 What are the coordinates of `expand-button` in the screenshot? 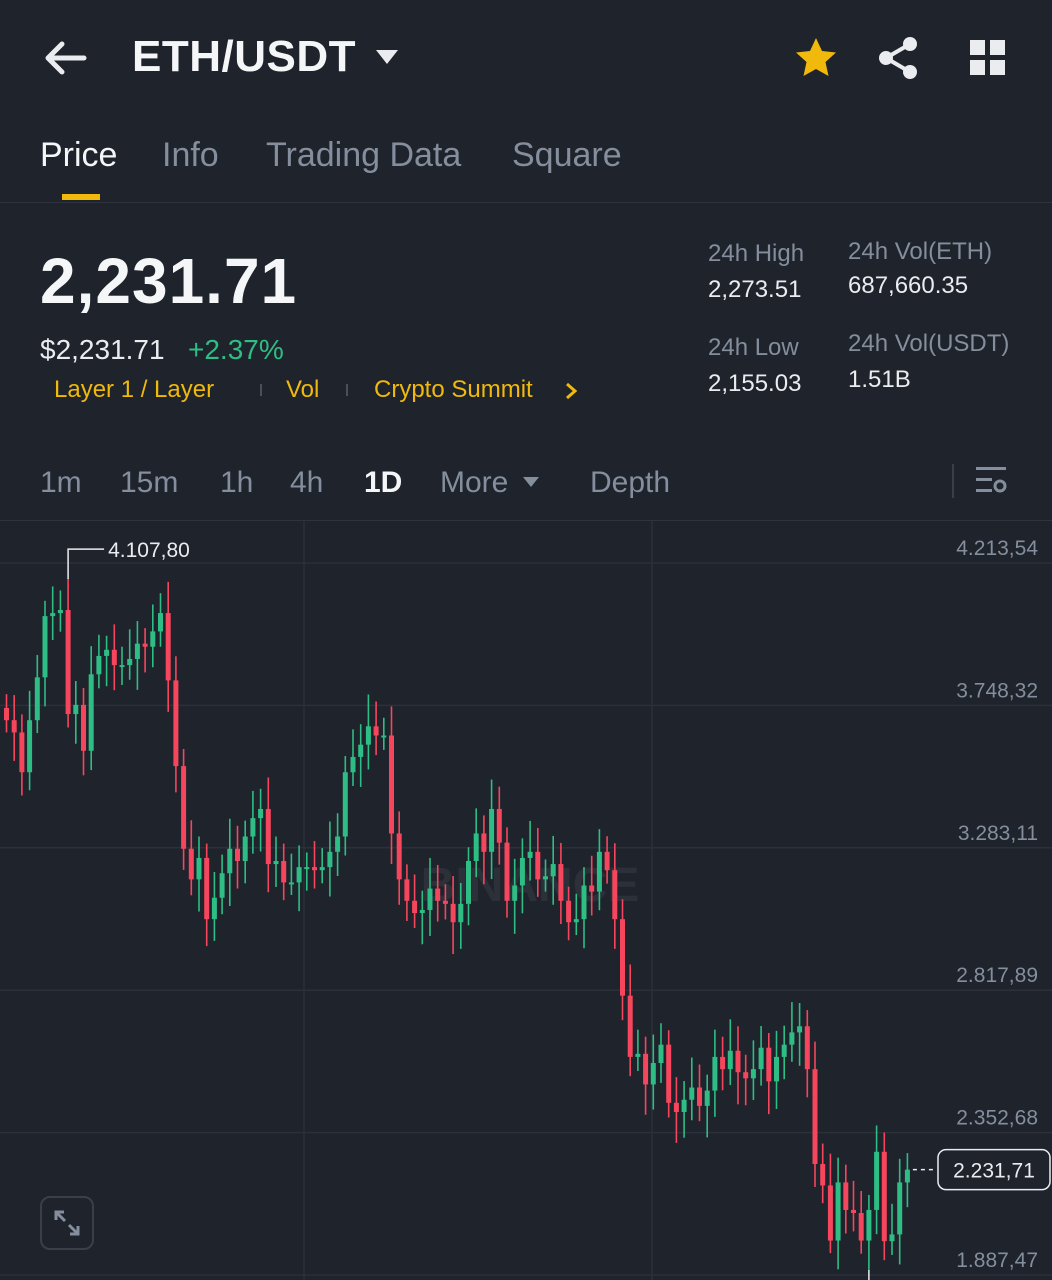 It's located at (67, 1223).